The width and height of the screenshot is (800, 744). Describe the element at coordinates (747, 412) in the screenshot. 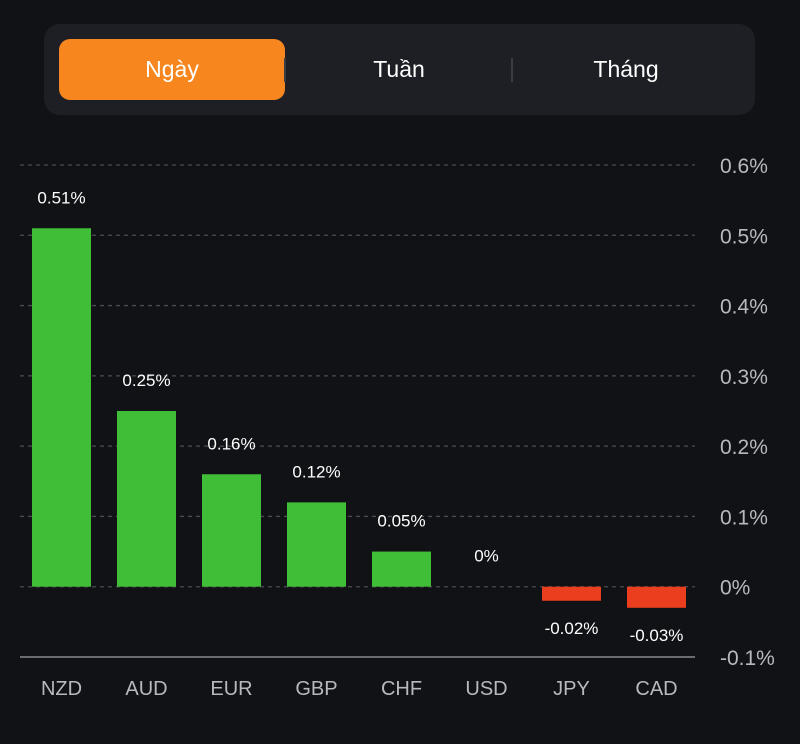

I see `y-axis-ticks: 0.6% 0.5% 0.4% 0.3% 0.2% 0.1% 0% -0.1%` at that location.